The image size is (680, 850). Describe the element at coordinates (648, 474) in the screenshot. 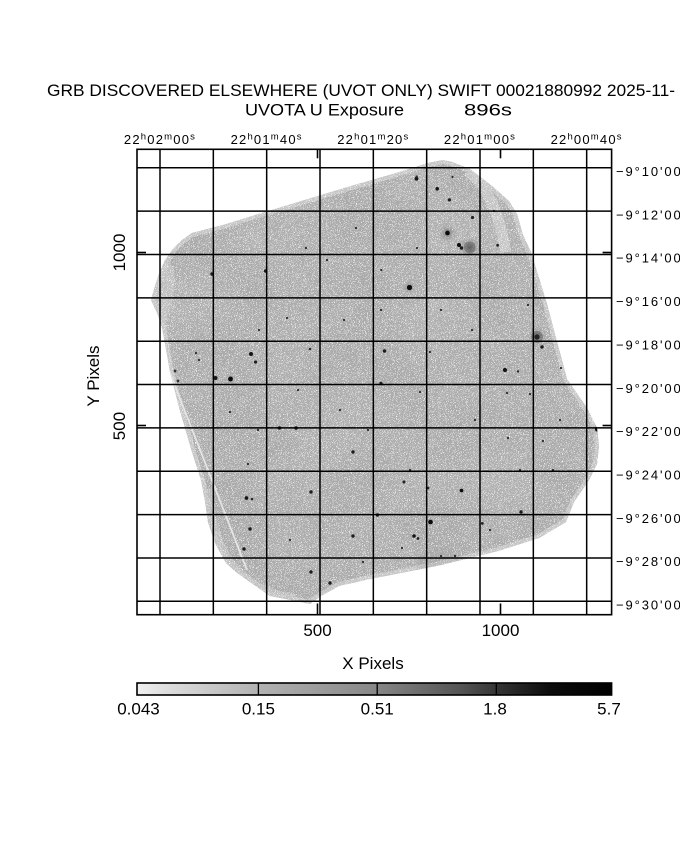

I see `svg-text: −9°24'00` at that location.